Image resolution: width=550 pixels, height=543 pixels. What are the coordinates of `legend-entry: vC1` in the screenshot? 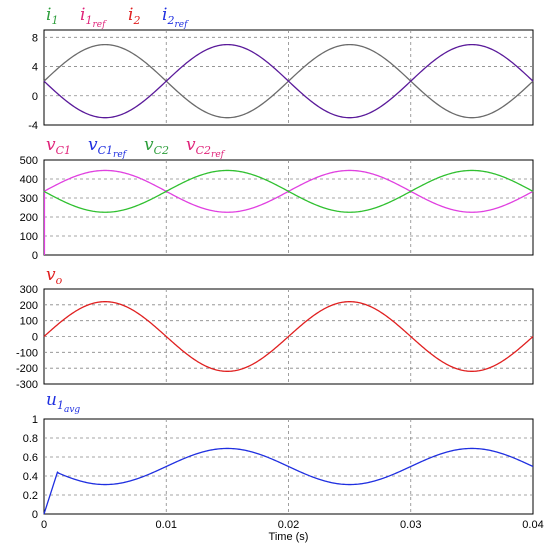 It's located at (58, 146).